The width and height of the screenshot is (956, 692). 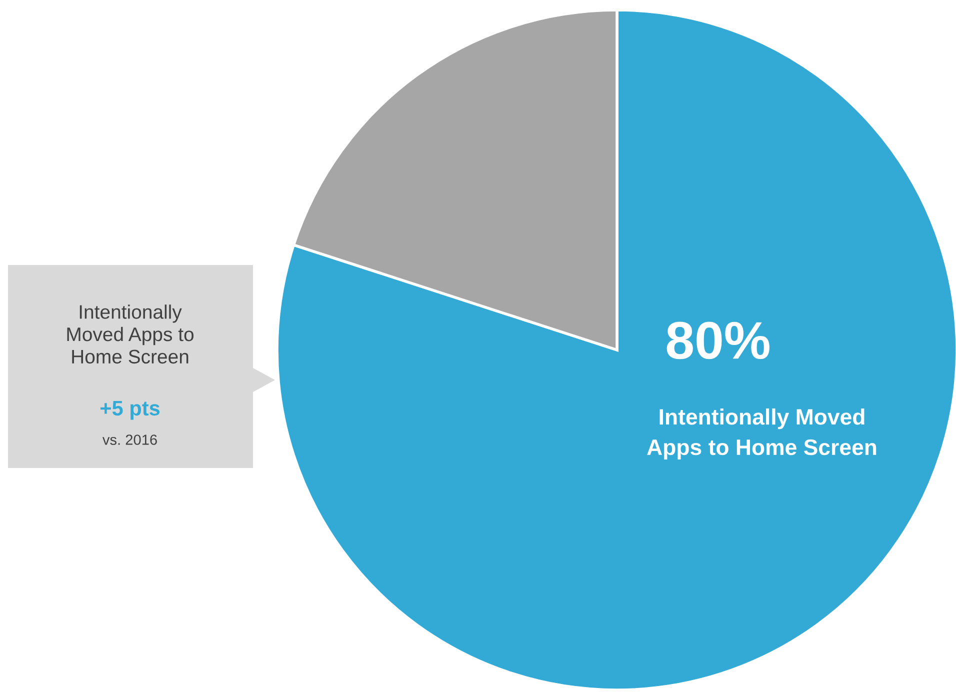 I want to click on slice-label: Intentionally Moved Apps to Home Screen, so click(x=761, y=434).